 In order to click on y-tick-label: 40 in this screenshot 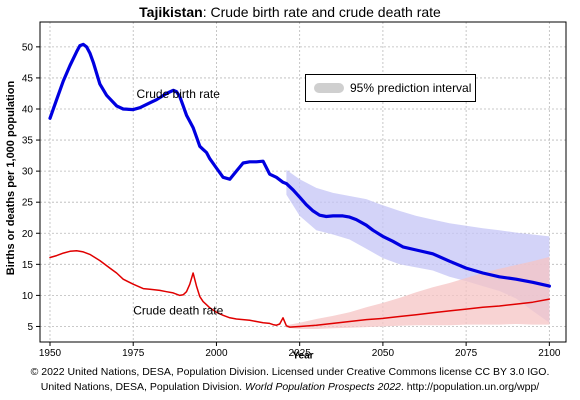, I will do `click(28, 109)`.